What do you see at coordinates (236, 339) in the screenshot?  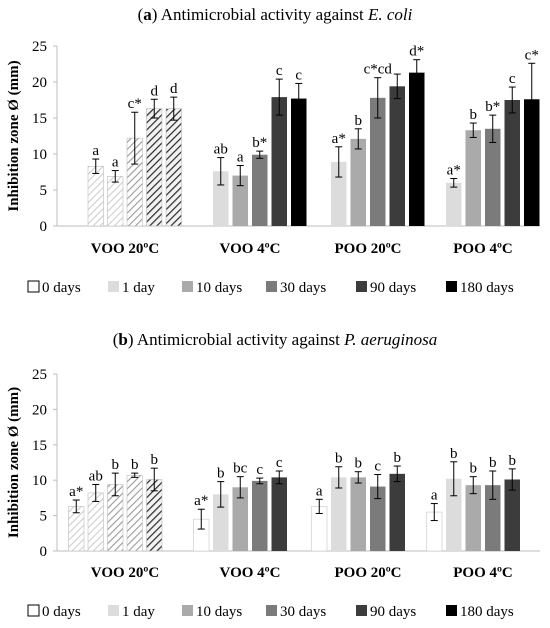 I see `title-text: ) Antimicrobial activity against` at bounding box center [236, 339].